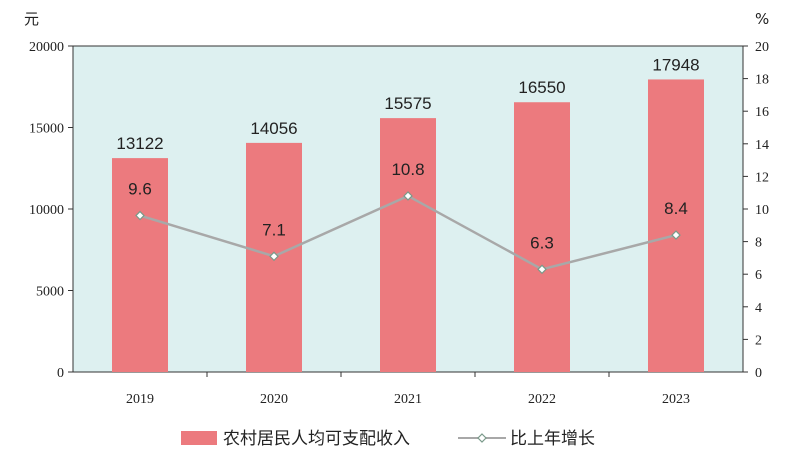 This screenshot has height=464, width=800. Describe the element at coordinates (758, 373) in the screenshot. I see `right-axis-tick-label: 0` at that location.